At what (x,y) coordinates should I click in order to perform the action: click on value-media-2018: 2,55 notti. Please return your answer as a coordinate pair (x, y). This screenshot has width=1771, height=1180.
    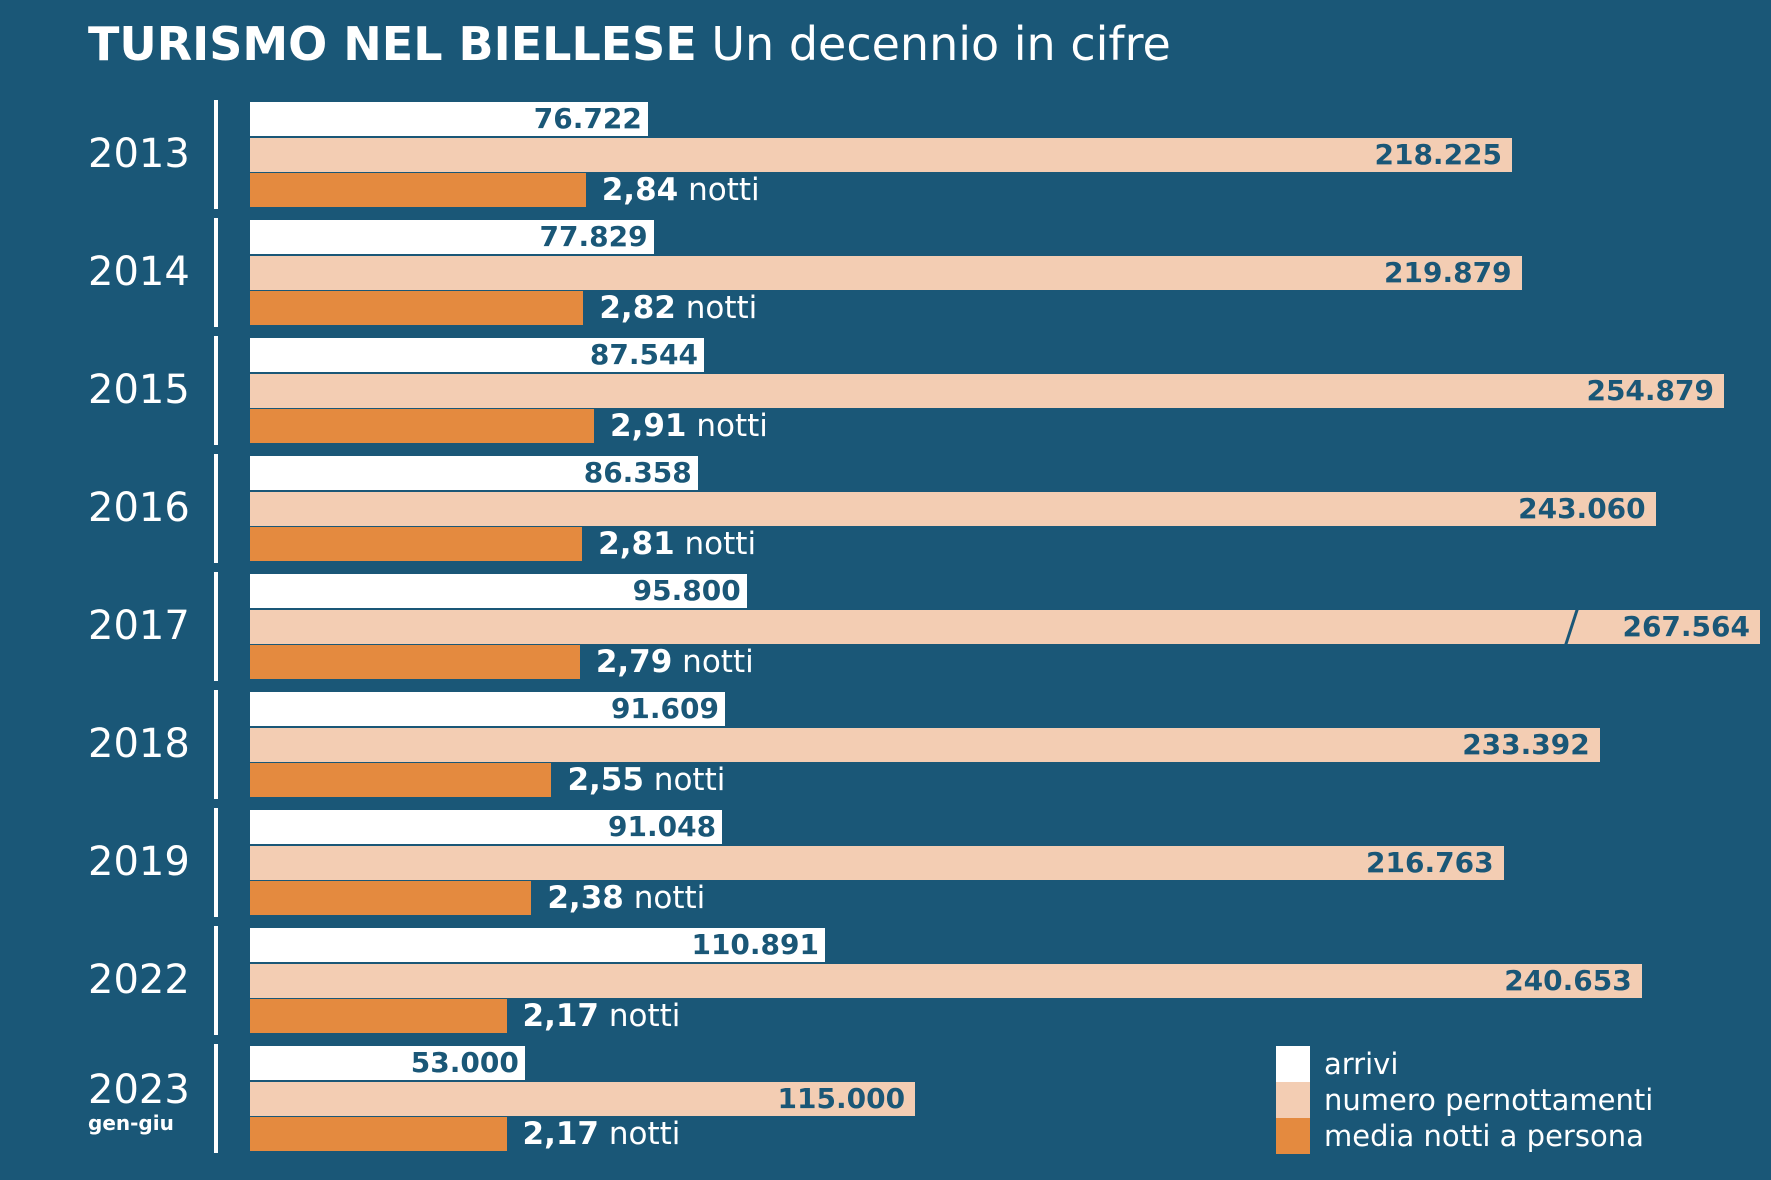
    Looking at the image, I should click on (646, 780).